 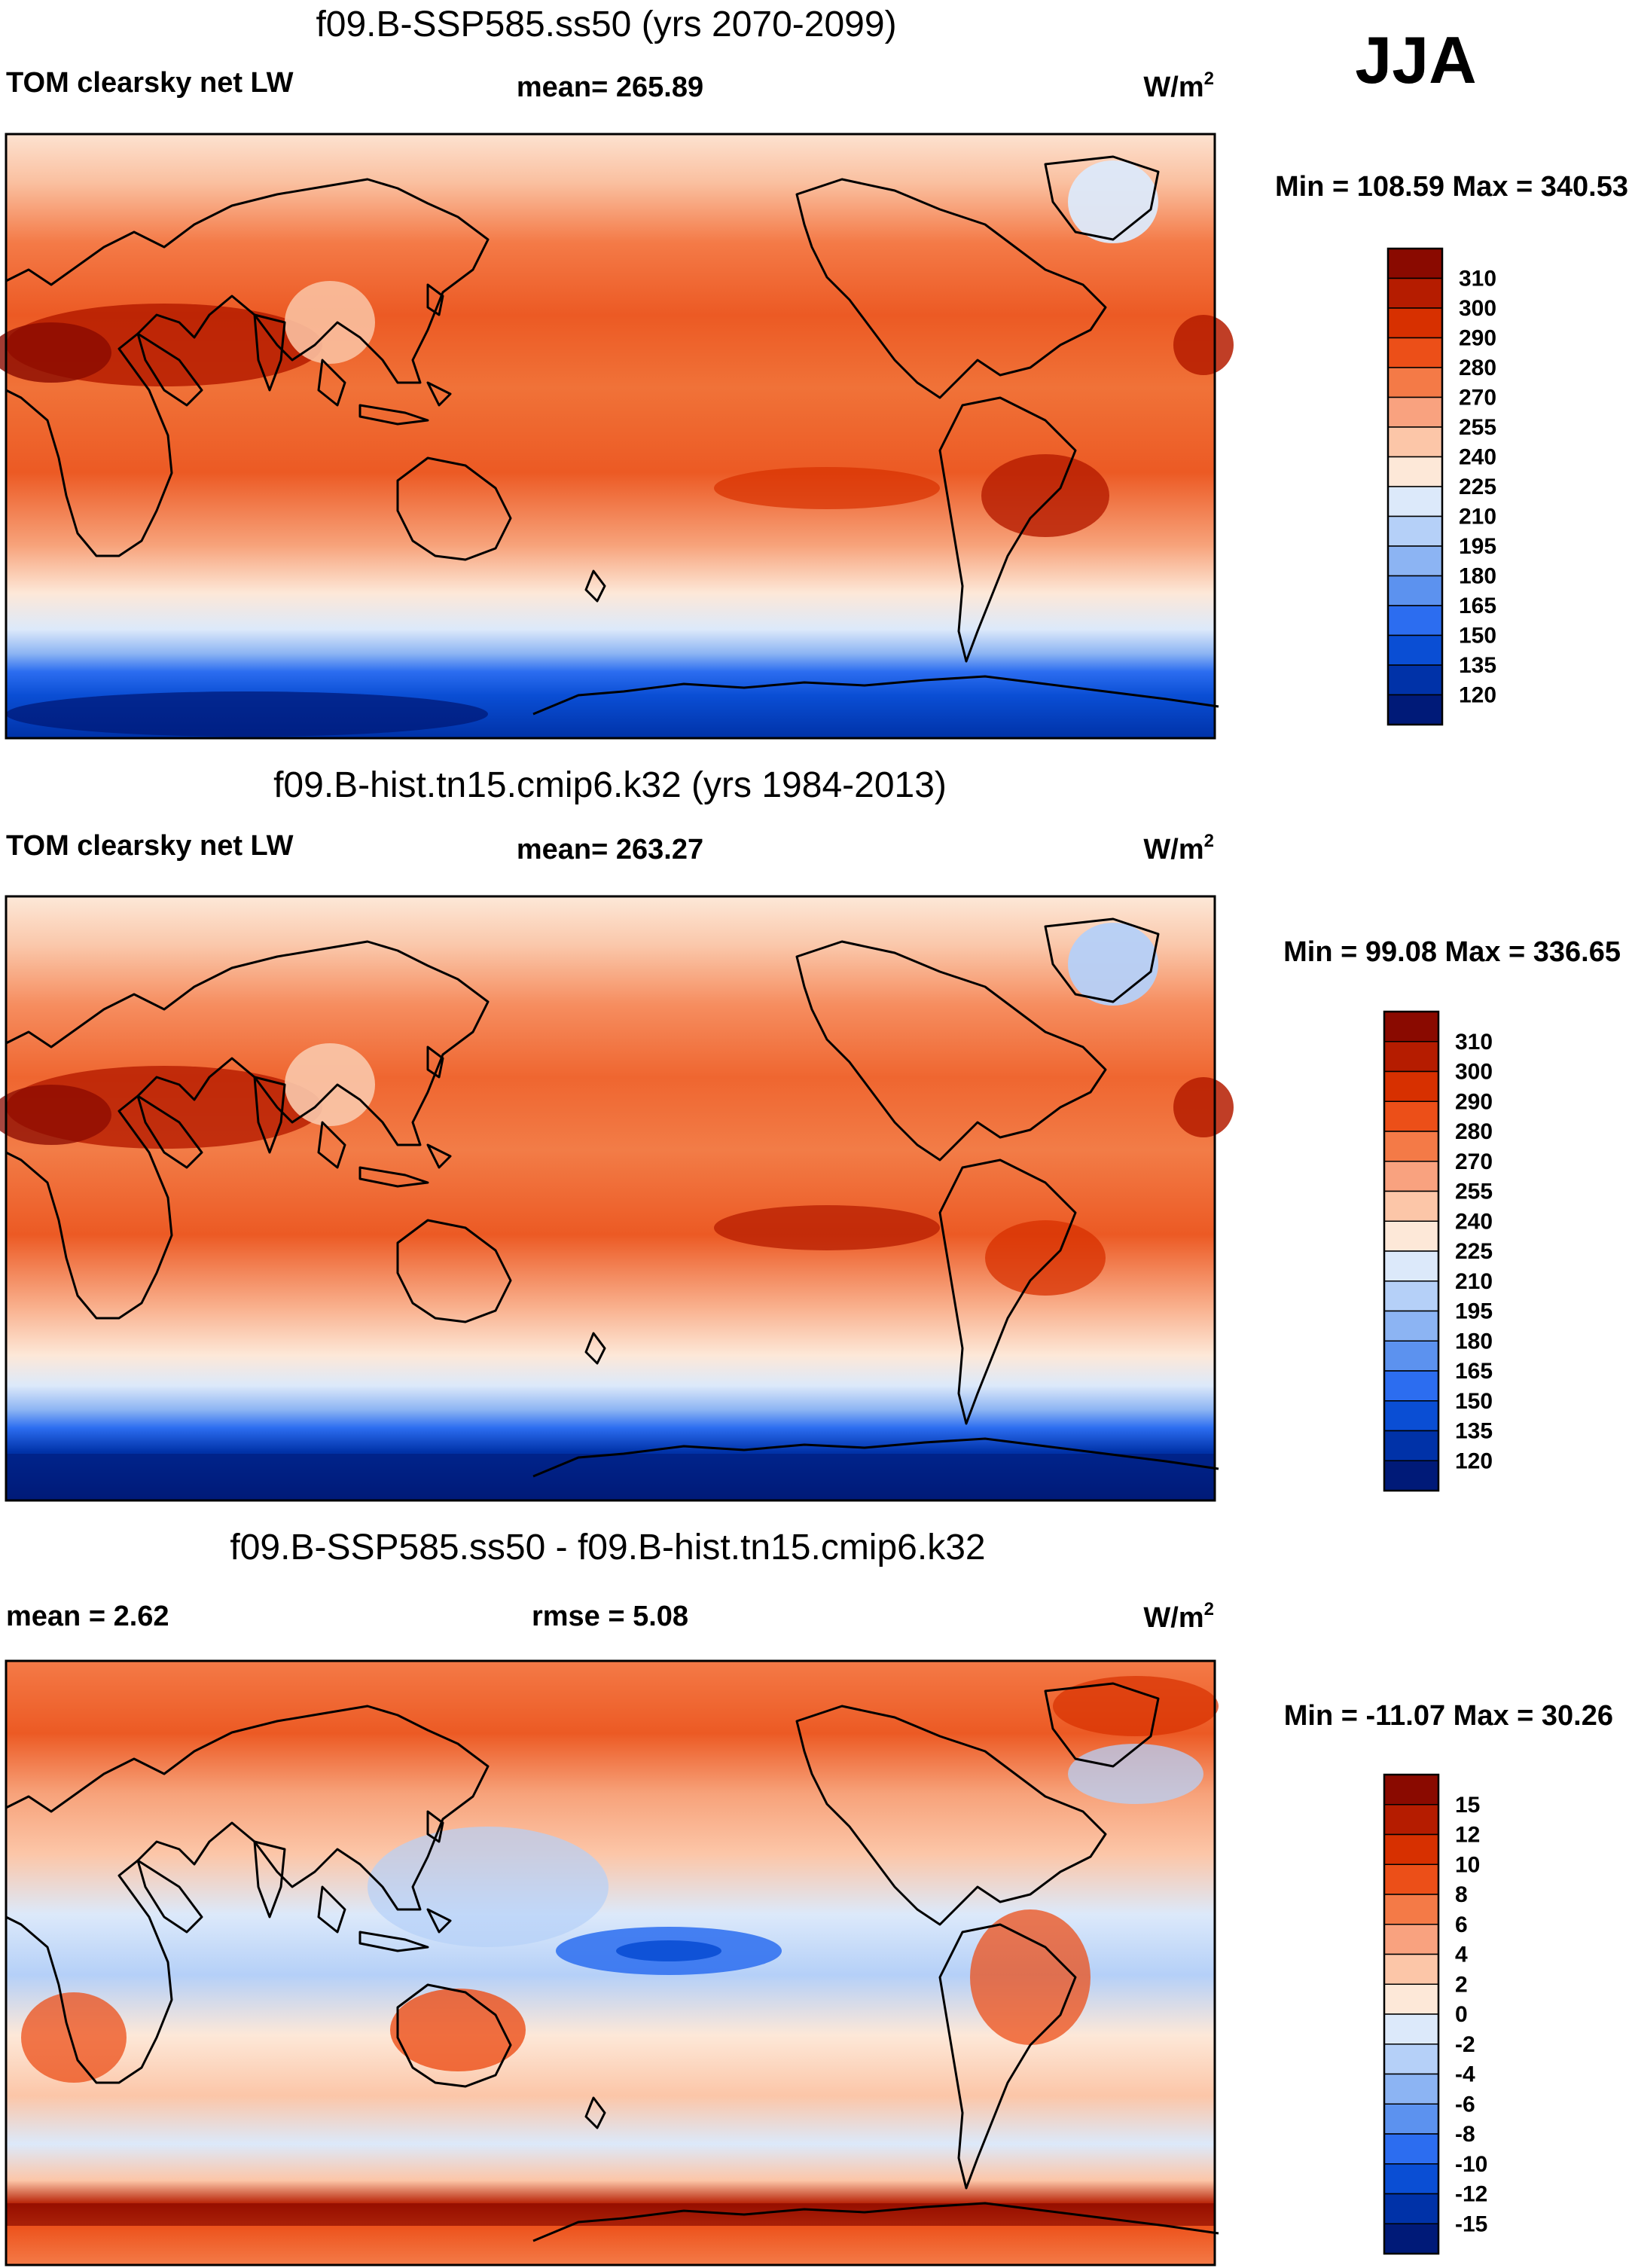 I want to click on colorbar-label-1-11: 165, so click(x=1477, y=606).